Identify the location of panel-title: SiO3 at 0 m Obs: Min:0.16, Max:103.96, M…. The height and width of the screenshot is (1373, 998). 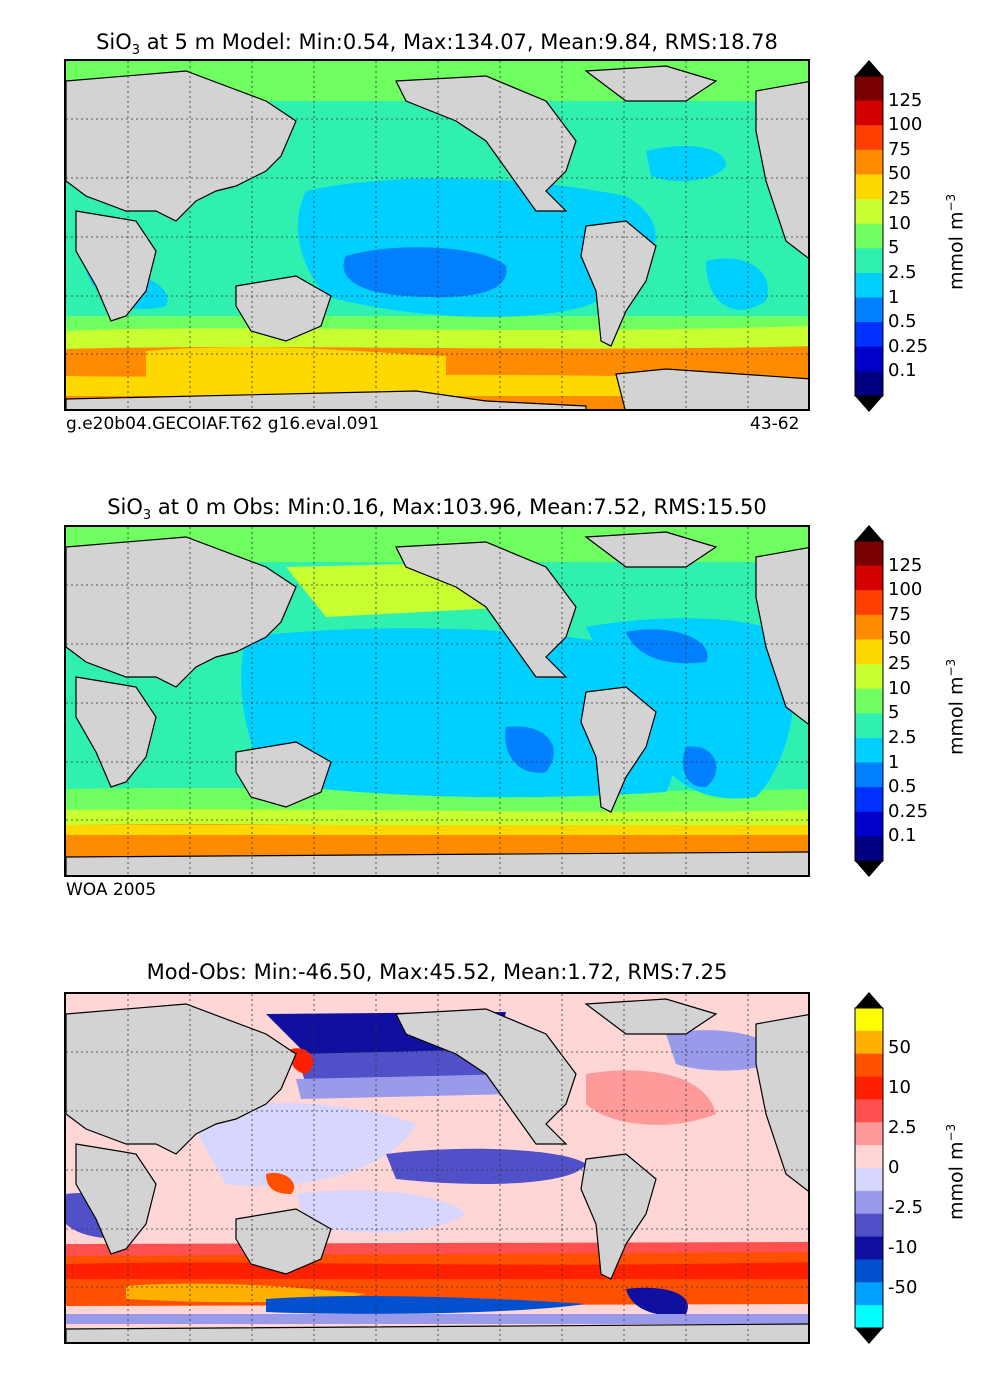
(437, 509).